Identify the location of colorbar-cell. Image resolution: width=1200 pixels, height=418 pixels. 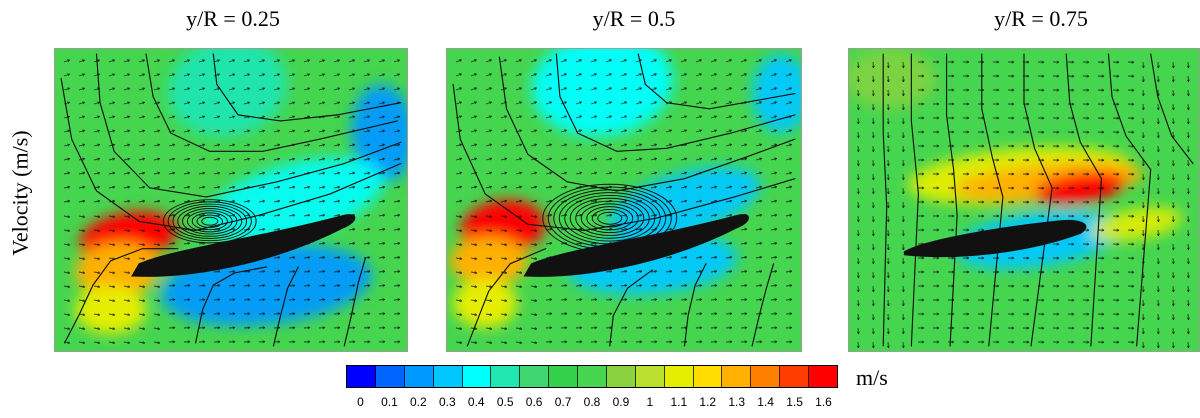
(621, 376).